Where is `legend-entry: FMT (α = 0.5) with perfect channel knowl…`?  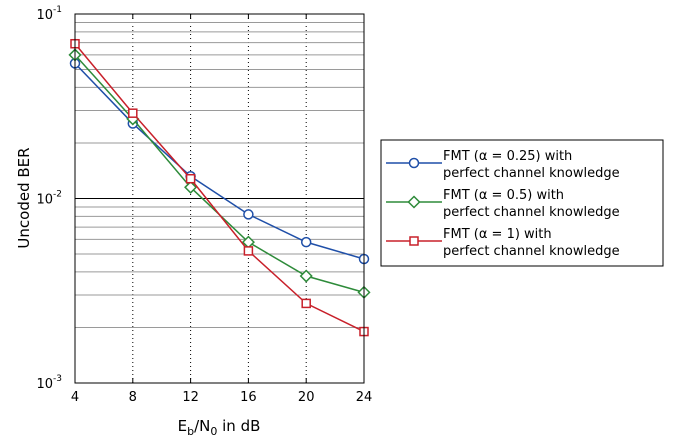 legend-entry: FMT (α = 0.5) with perfect channel knowl… is located at coordinates (503, 204).